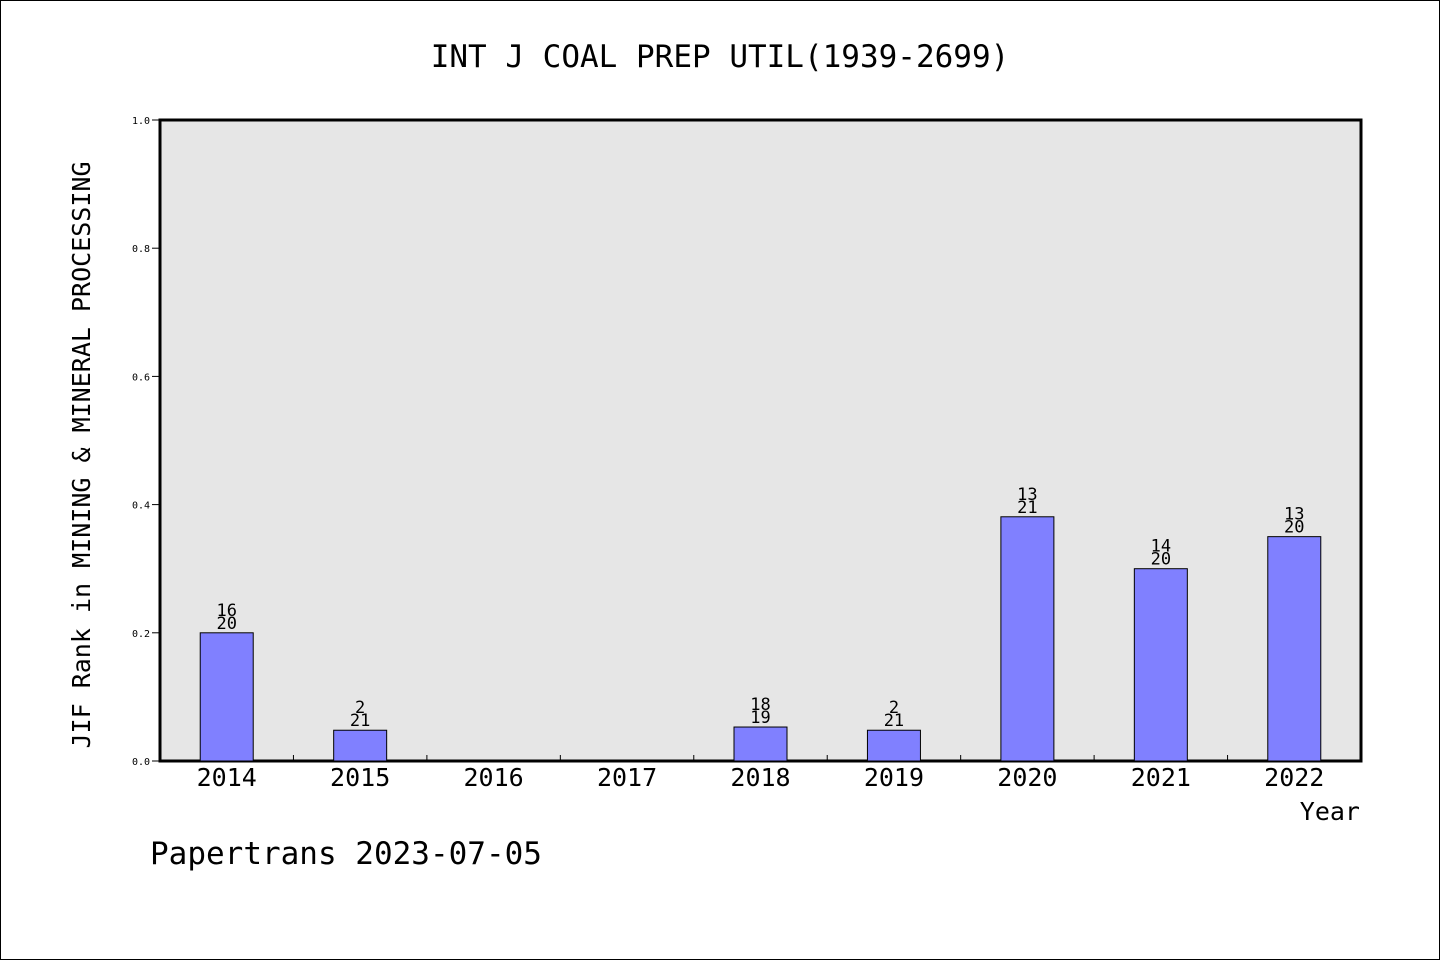 The height and width of the screenshot is (960, 1440). Describe the element at coordinates (141, 762) in the screenshot. I see `y-tick-label: 0.0` at that location.